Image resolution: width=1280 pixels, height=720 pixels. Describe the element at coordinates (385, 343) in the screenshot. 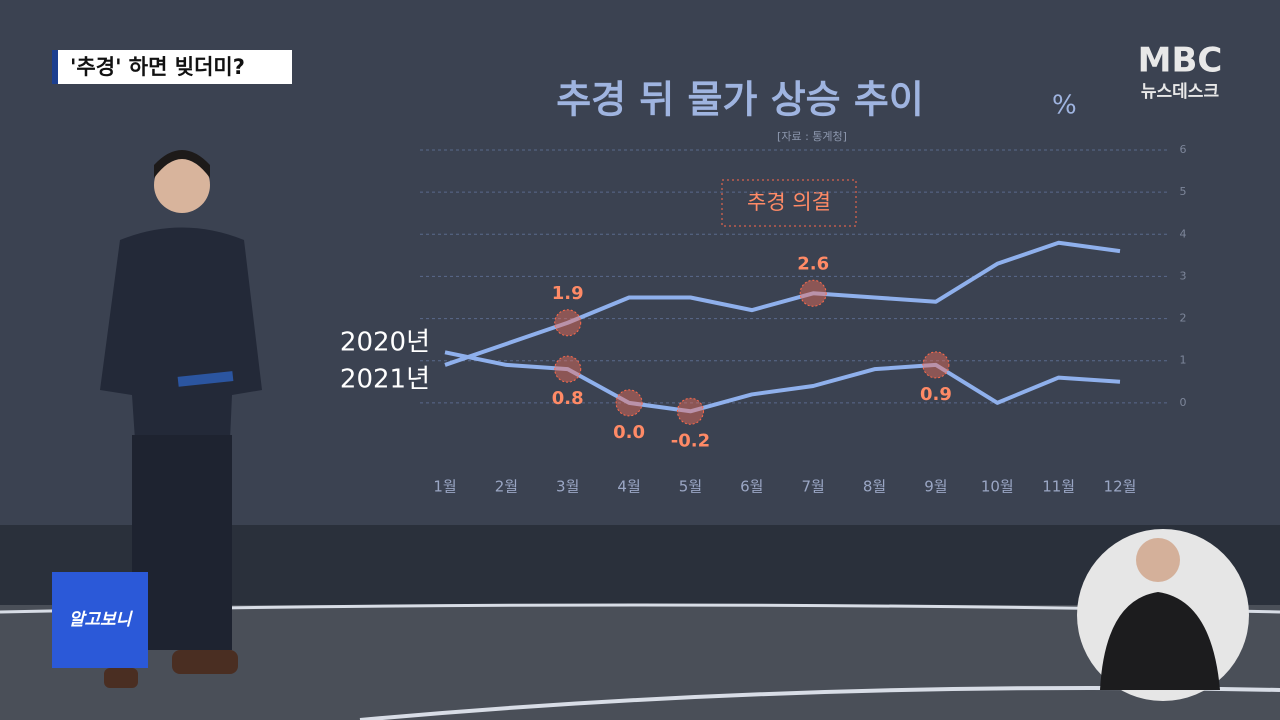

I see `series-label: 2020년` at that location.